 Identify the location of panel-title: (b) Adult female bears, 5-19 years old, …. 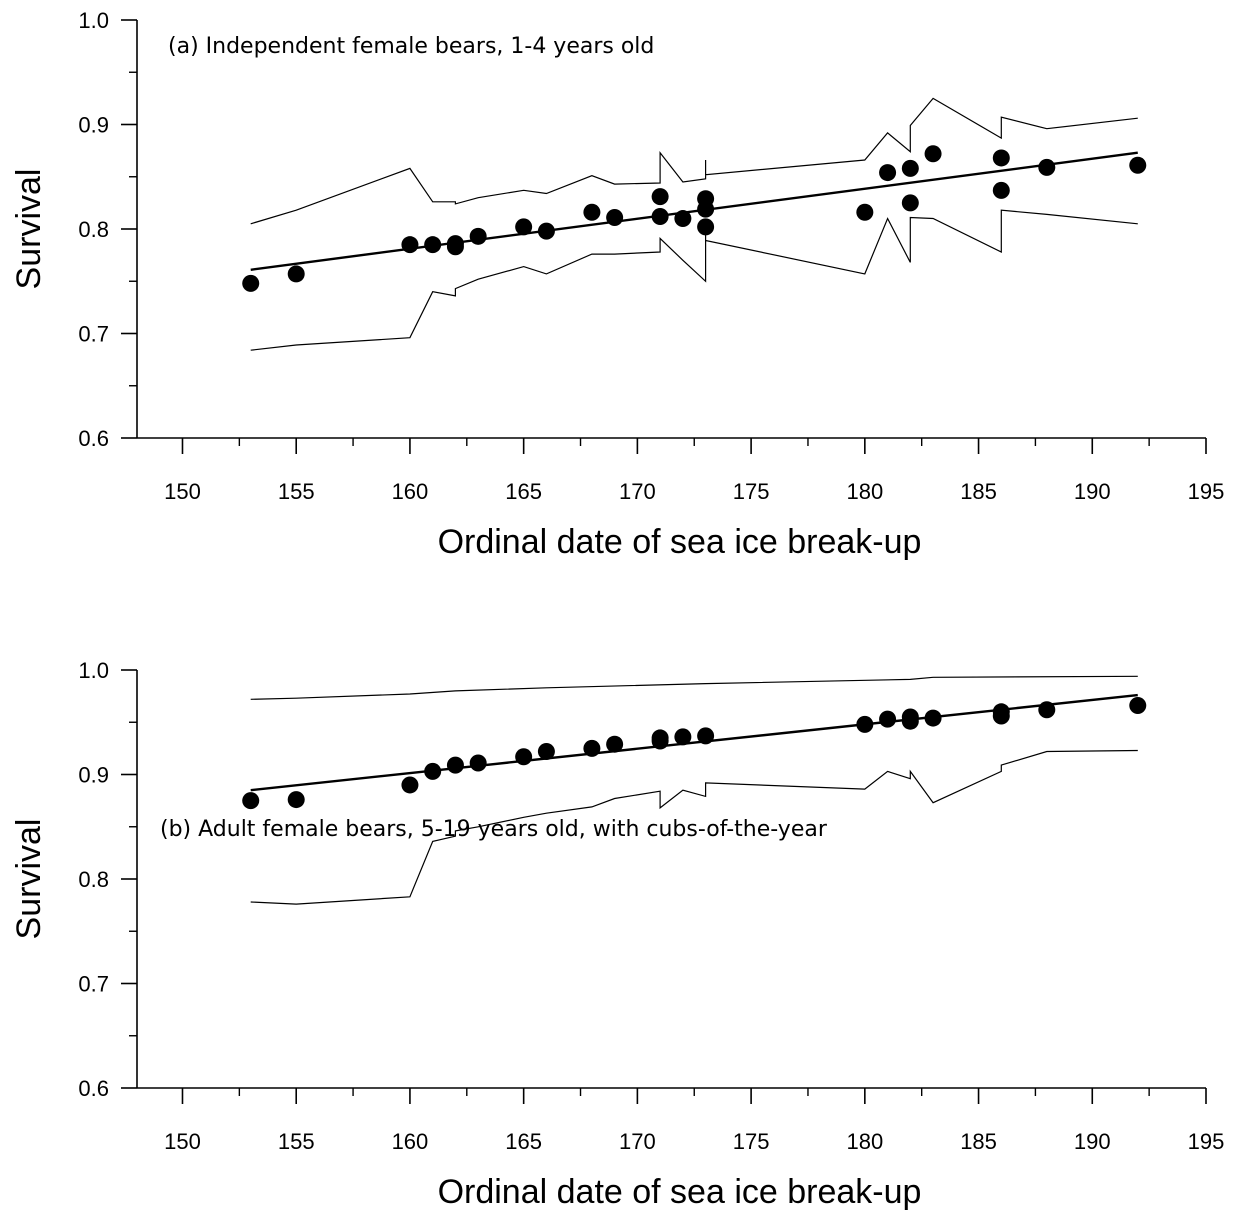
(494, 829).